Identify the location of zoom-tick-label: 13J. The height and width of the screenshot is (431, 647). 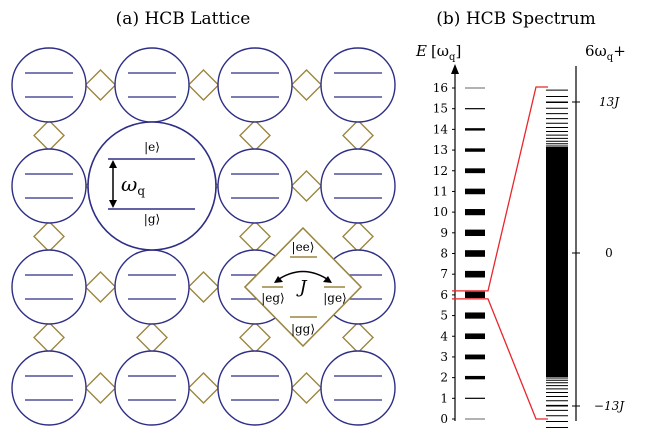
(609, 102).